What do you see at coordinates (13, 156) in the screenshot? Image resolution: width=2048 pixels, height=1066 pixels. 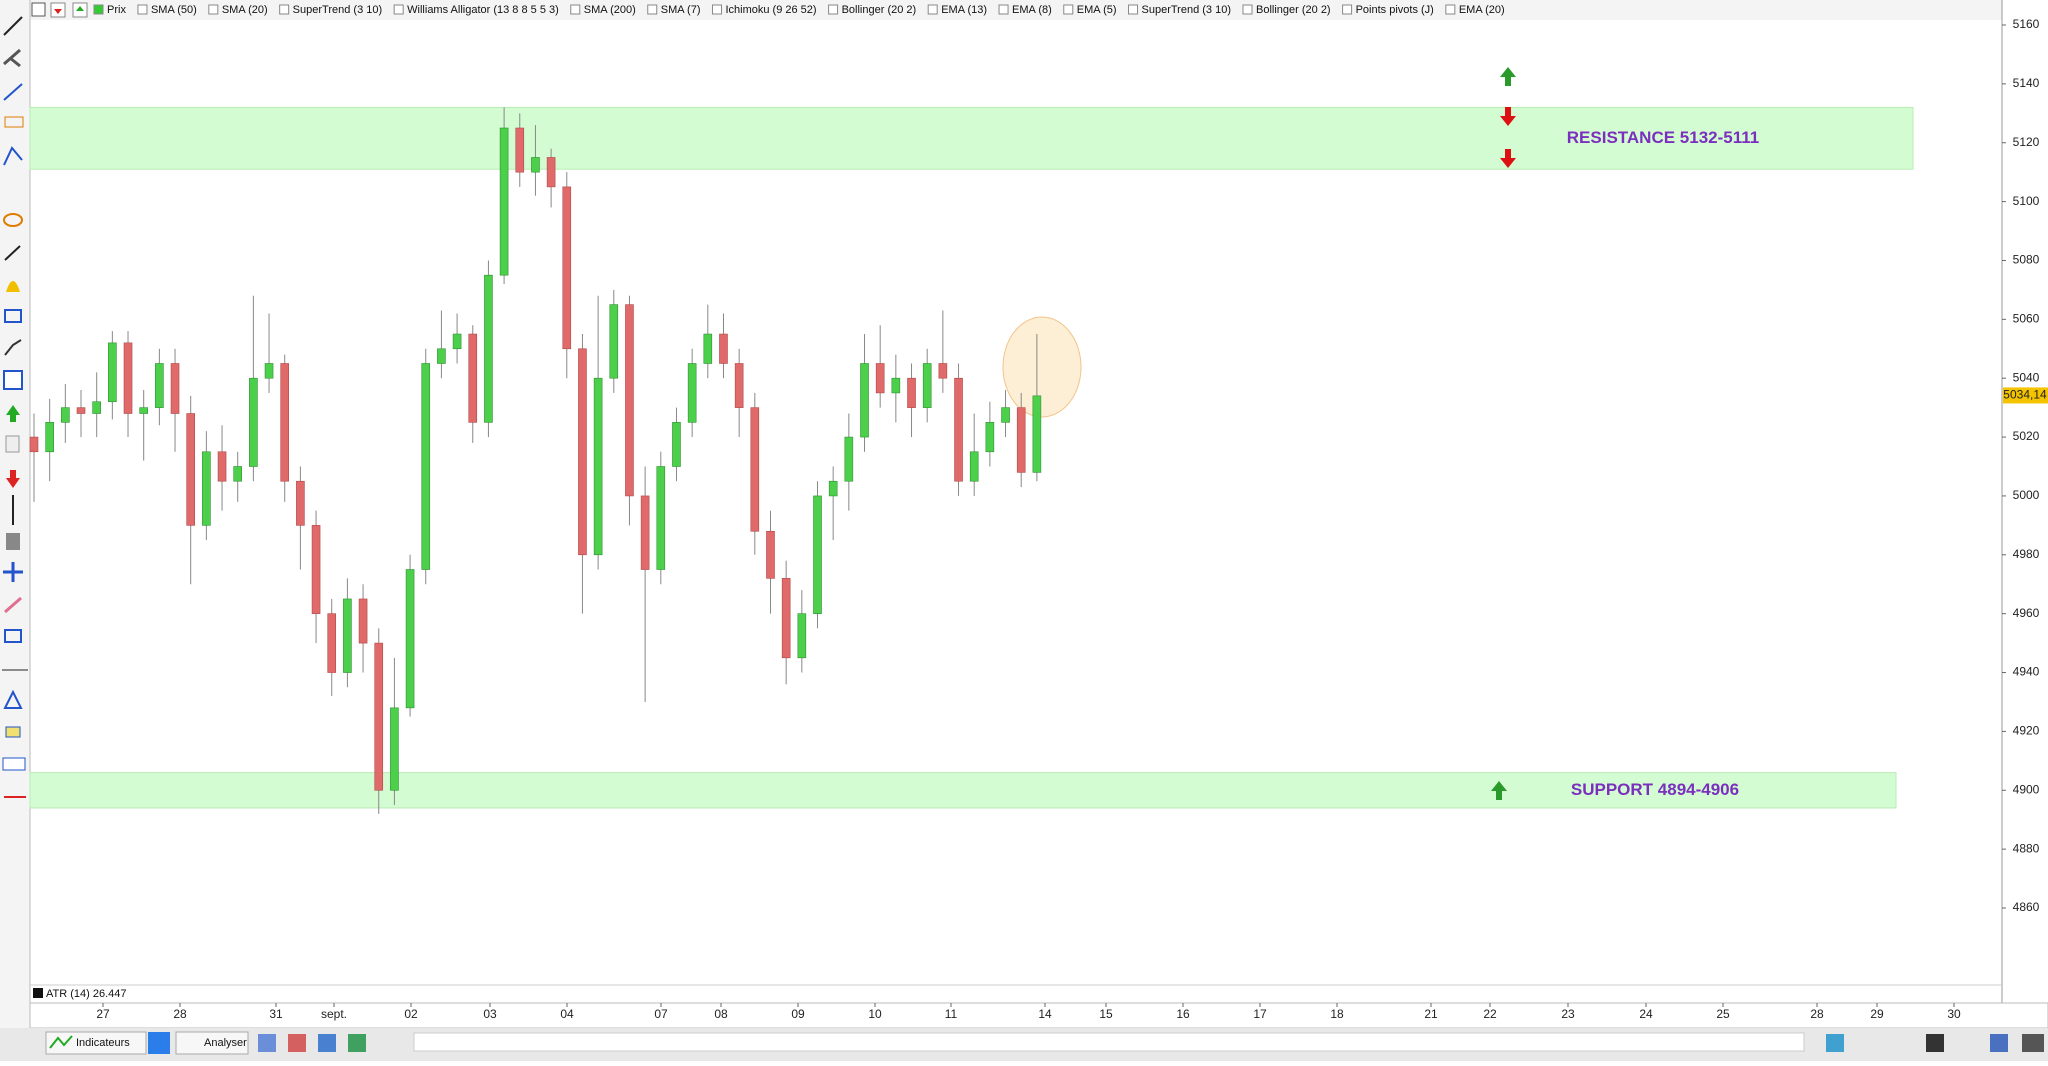 I see `tool-fan` at bounding box center [13, 156].